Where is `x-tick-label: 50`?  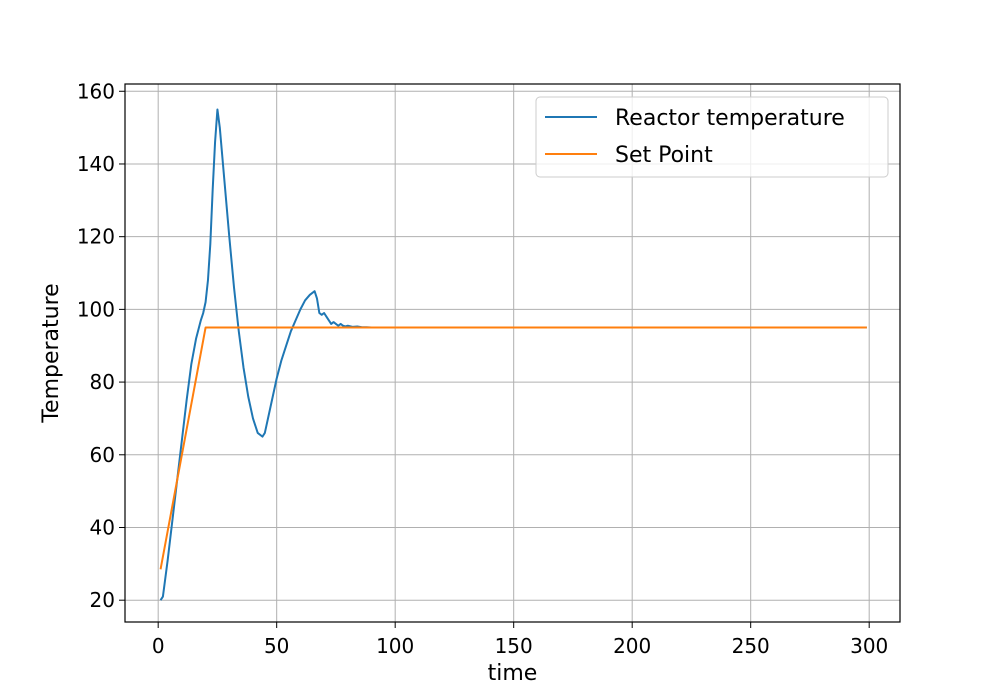 x-tick-label: 50 is located at coordinates (276, 646).